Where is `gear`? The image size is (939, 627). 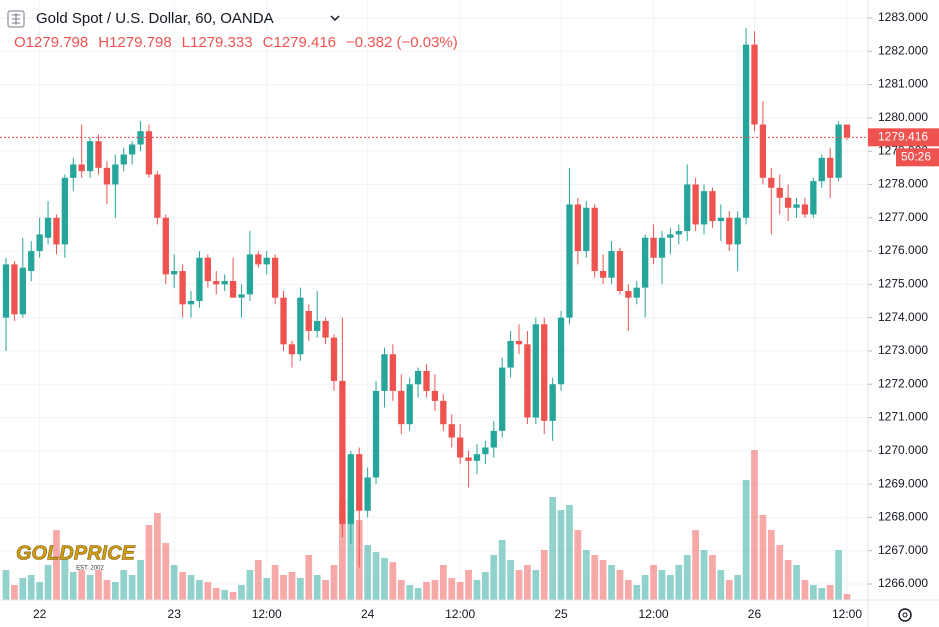 gear is located at coordinates (905, 615).